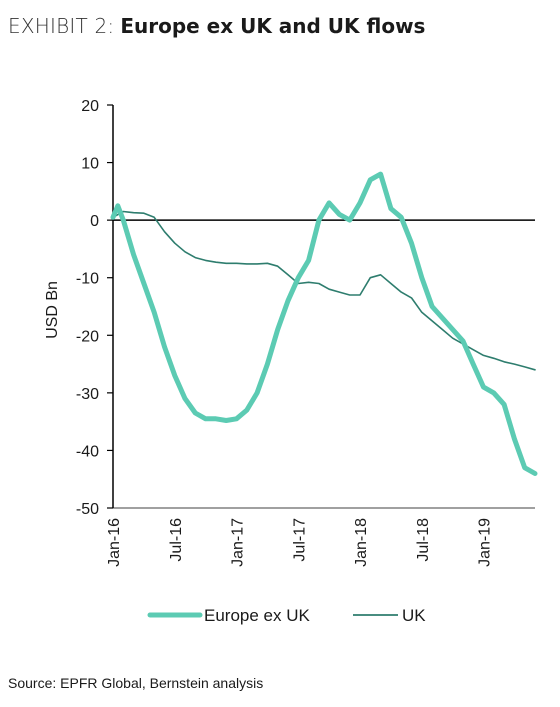 This screenshot has height=707, width=560. Describe the element at coordinates (176, 540) in the screenshot. I see `x-tick-label: Jul-16` at that location.